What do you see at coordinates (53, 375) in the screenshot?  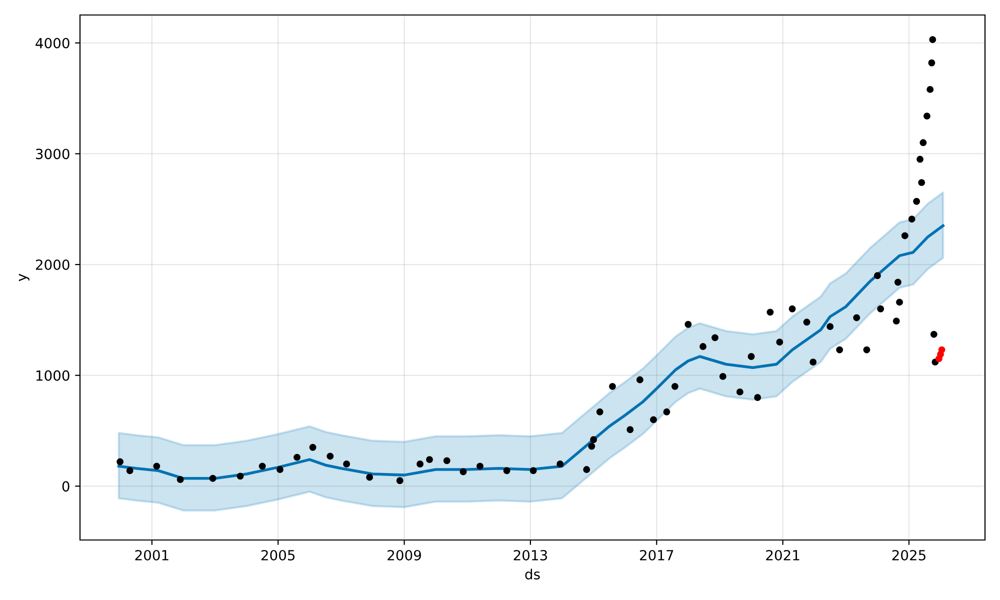 I see `y-tick-label: 1000` at bounding box center [53, 375].